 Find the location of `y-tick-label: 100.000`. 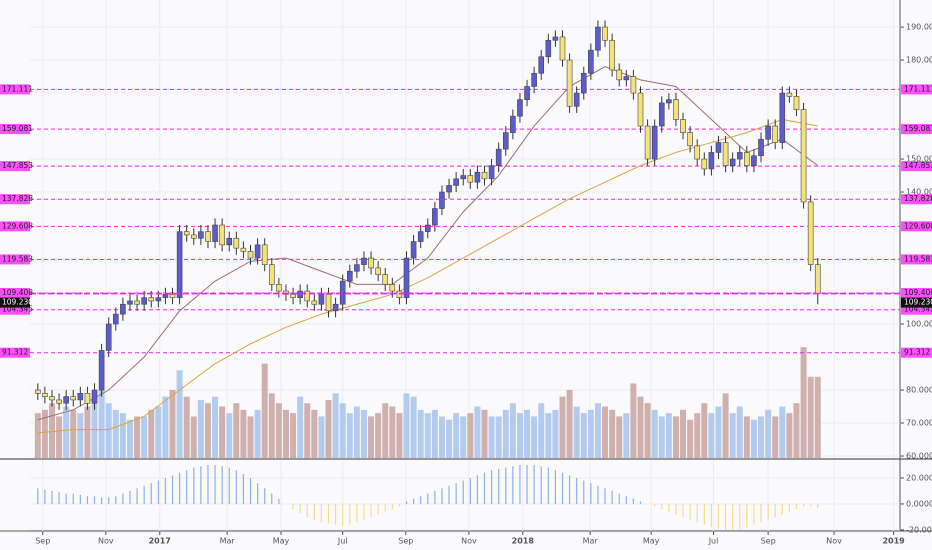

y-tick-label: 100.000 is located at coordinates (919, 324).